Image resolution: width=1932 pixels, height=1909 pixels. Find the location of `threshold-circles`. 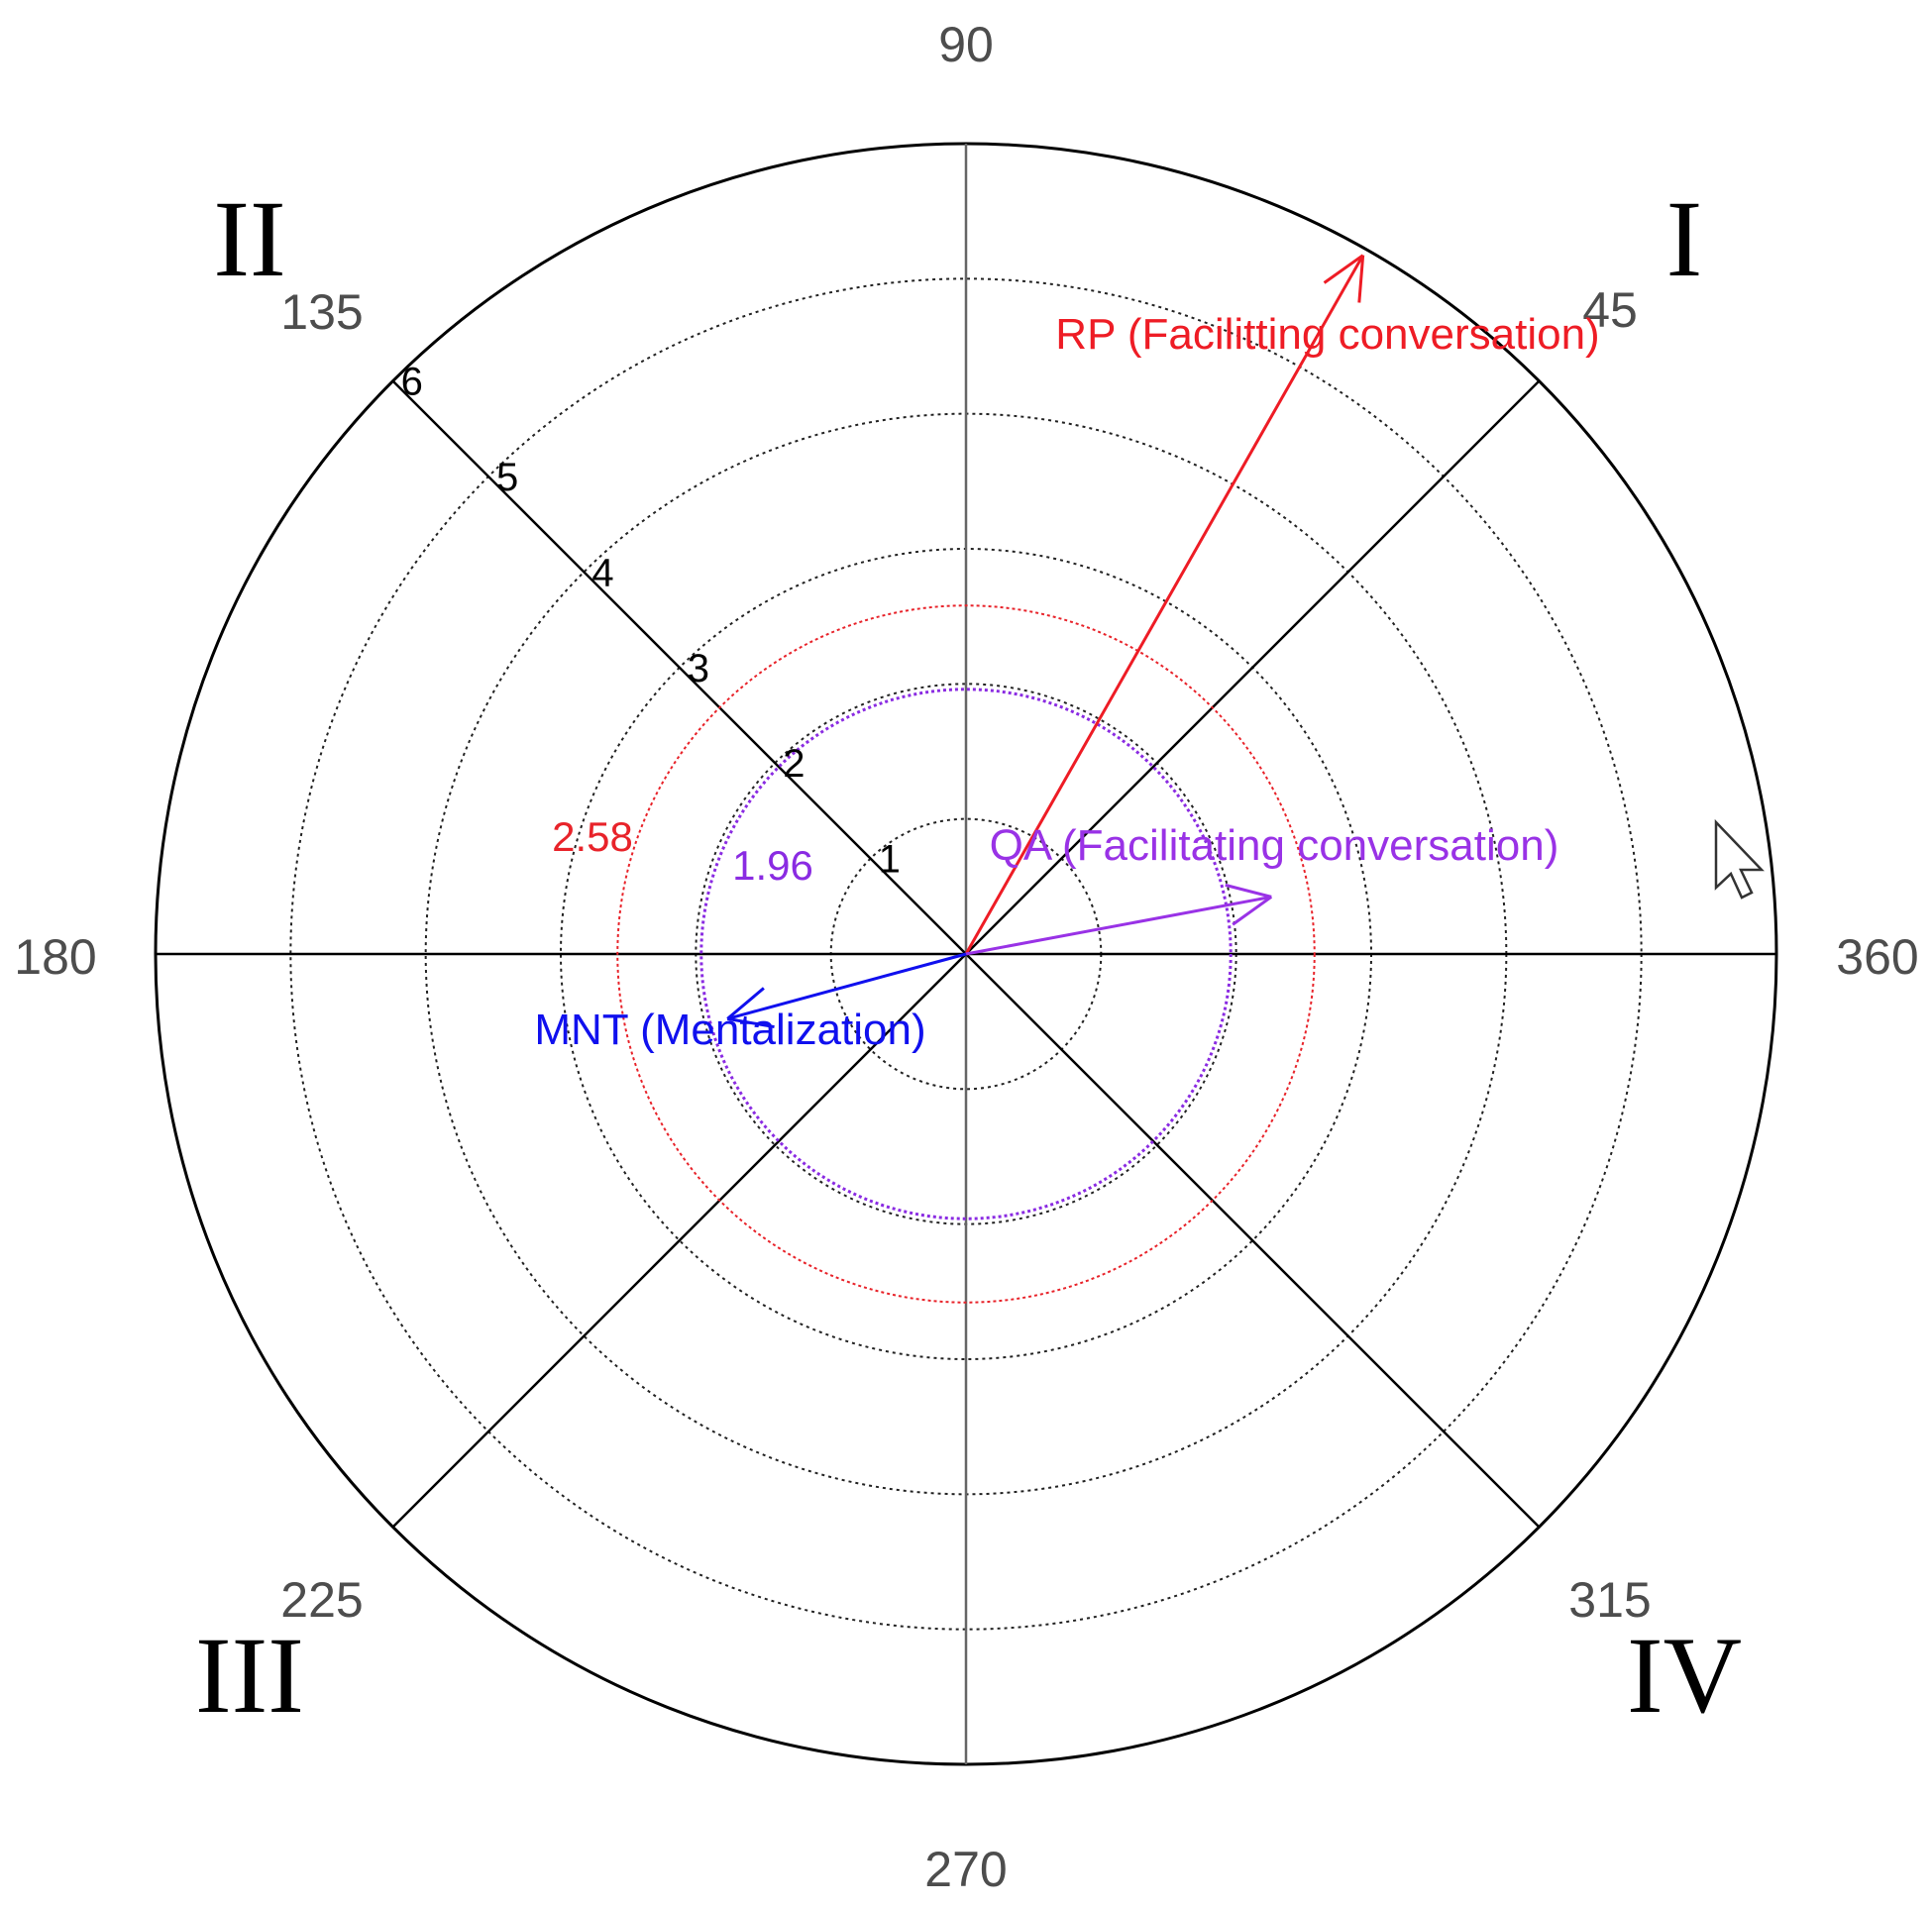

threshold-circles is located at coordinates (966, 954).